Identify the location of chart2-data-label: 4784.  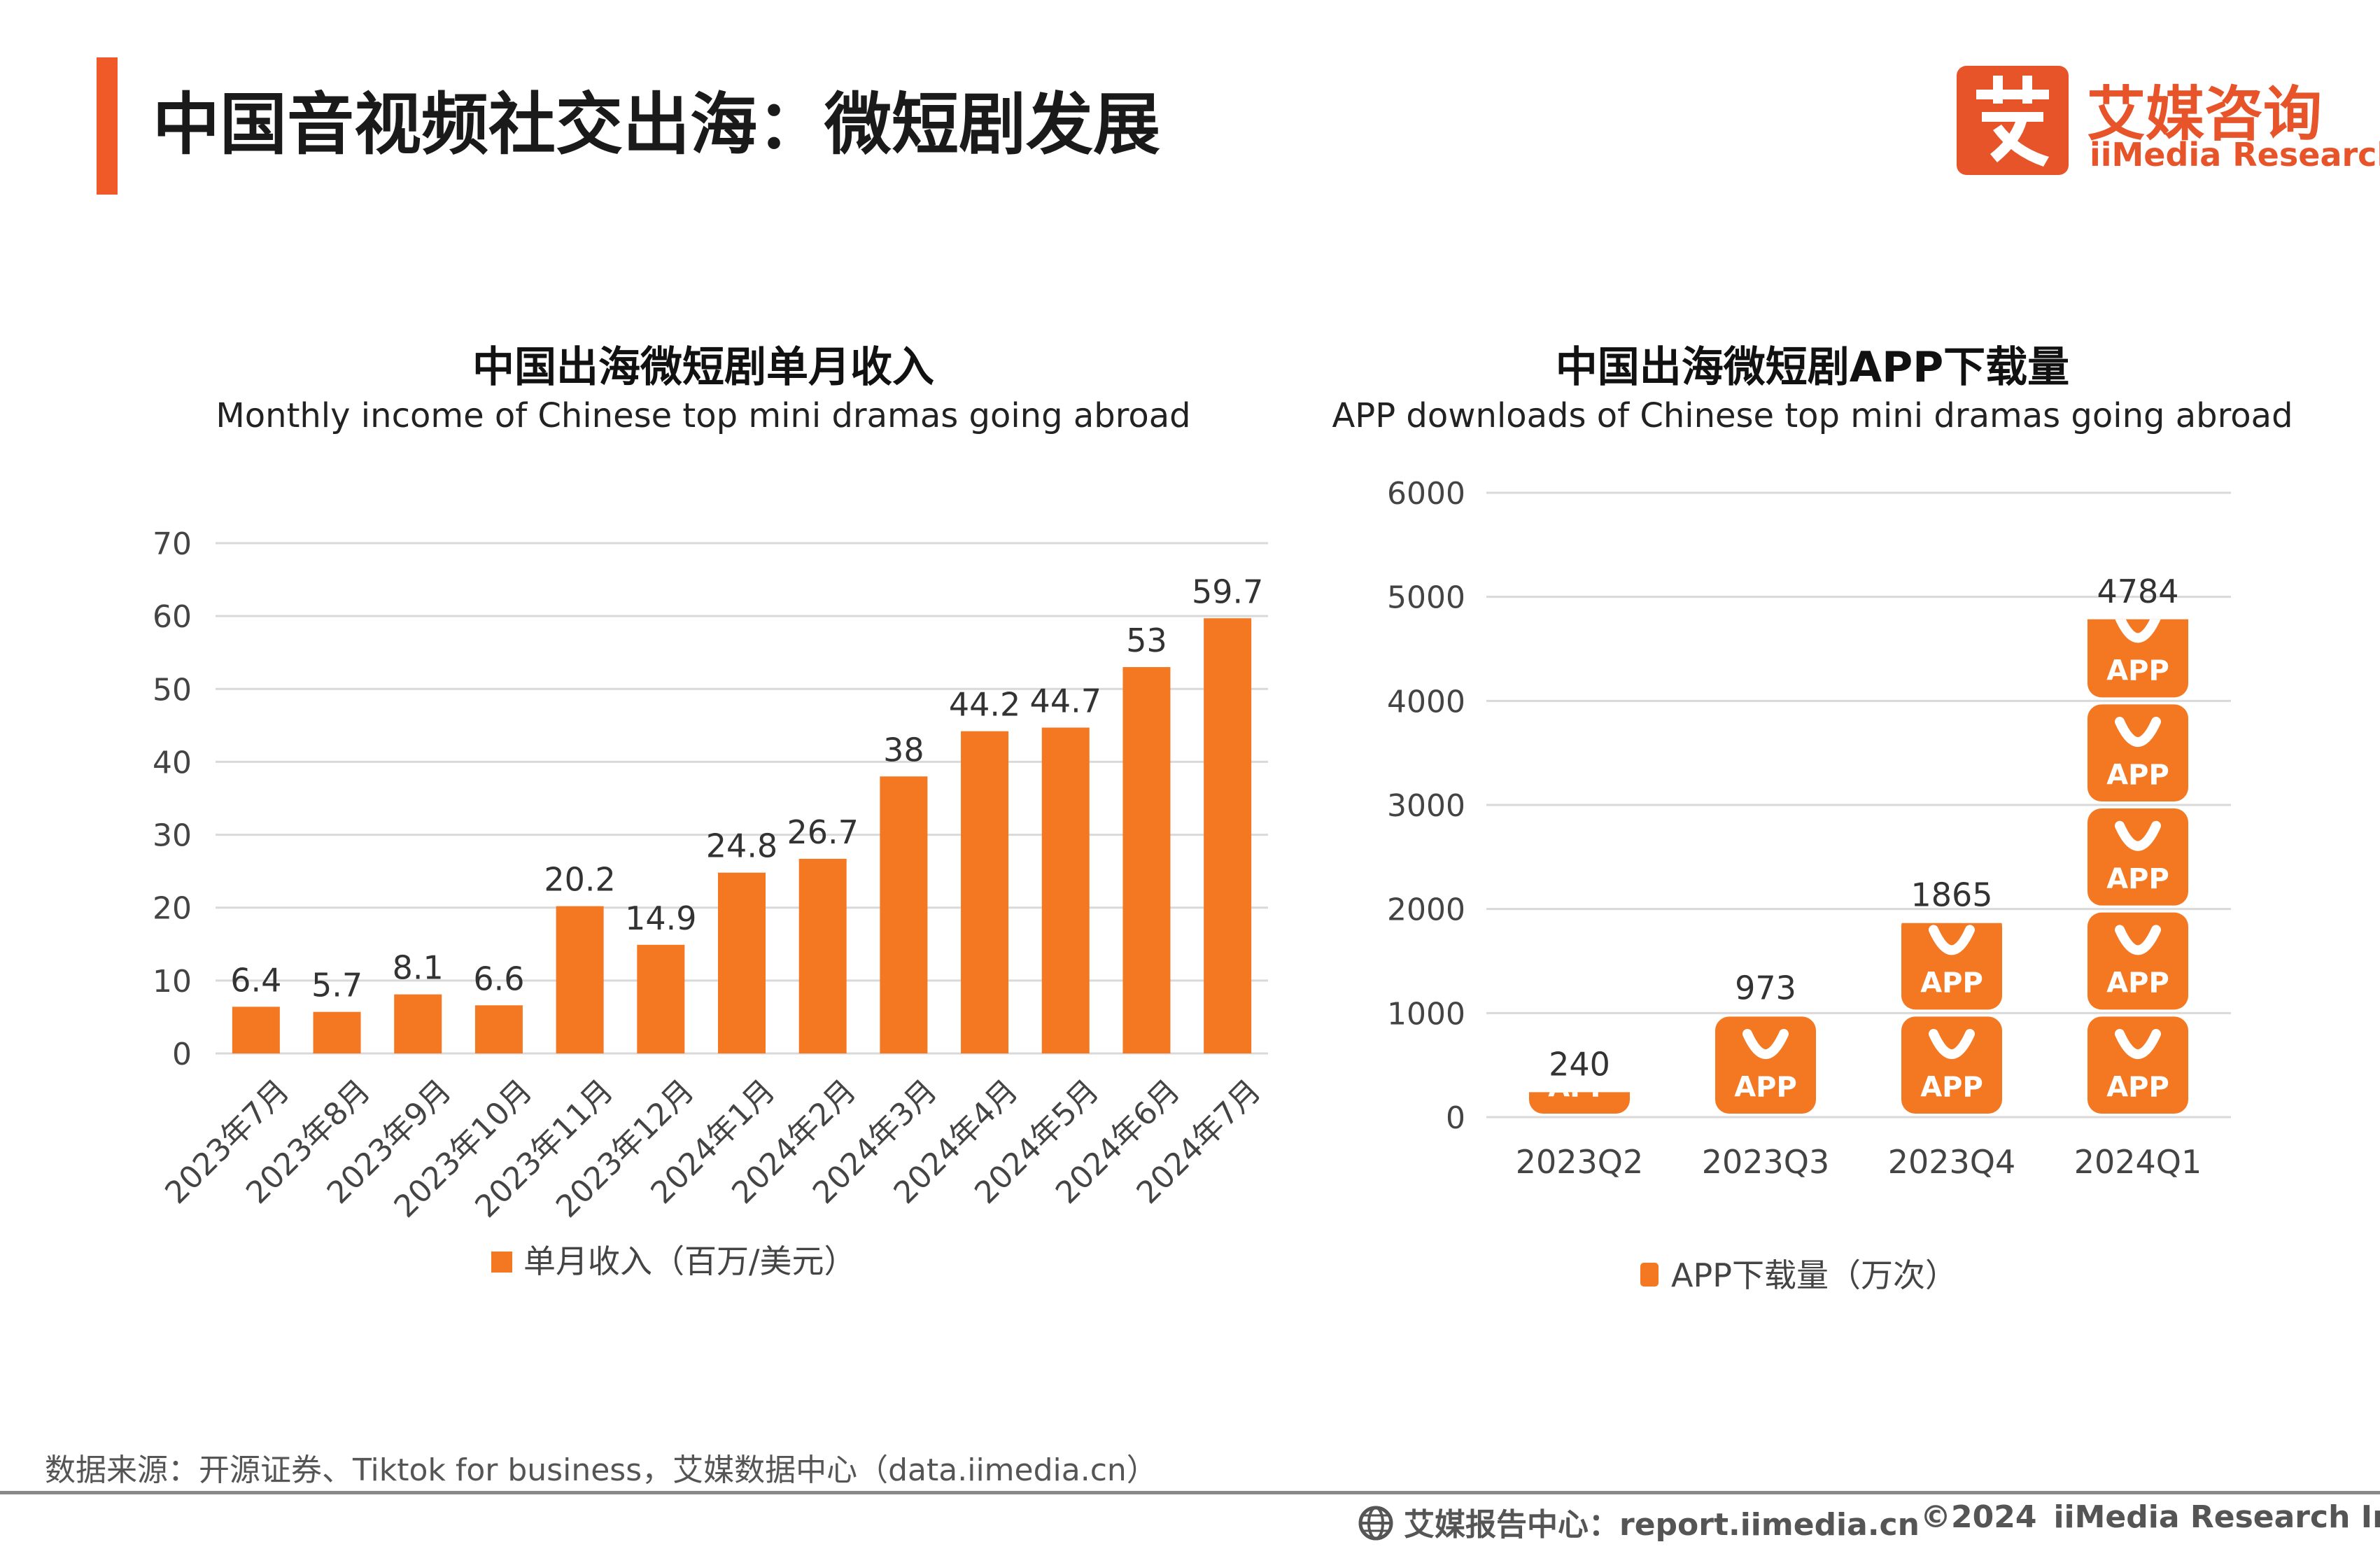
(2137, 592).